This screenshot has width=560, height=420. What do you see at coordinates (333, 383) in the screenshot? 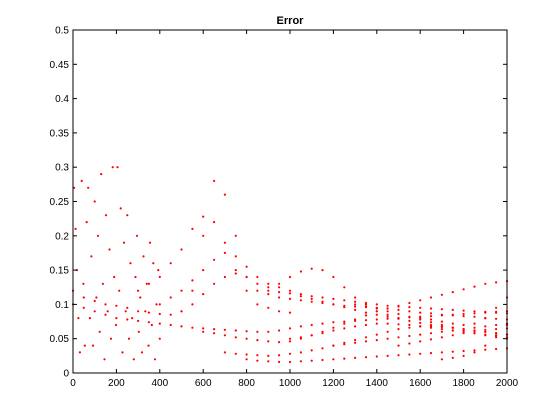
I see `x-tick-label: 1200` at bounding box center [333, 383].